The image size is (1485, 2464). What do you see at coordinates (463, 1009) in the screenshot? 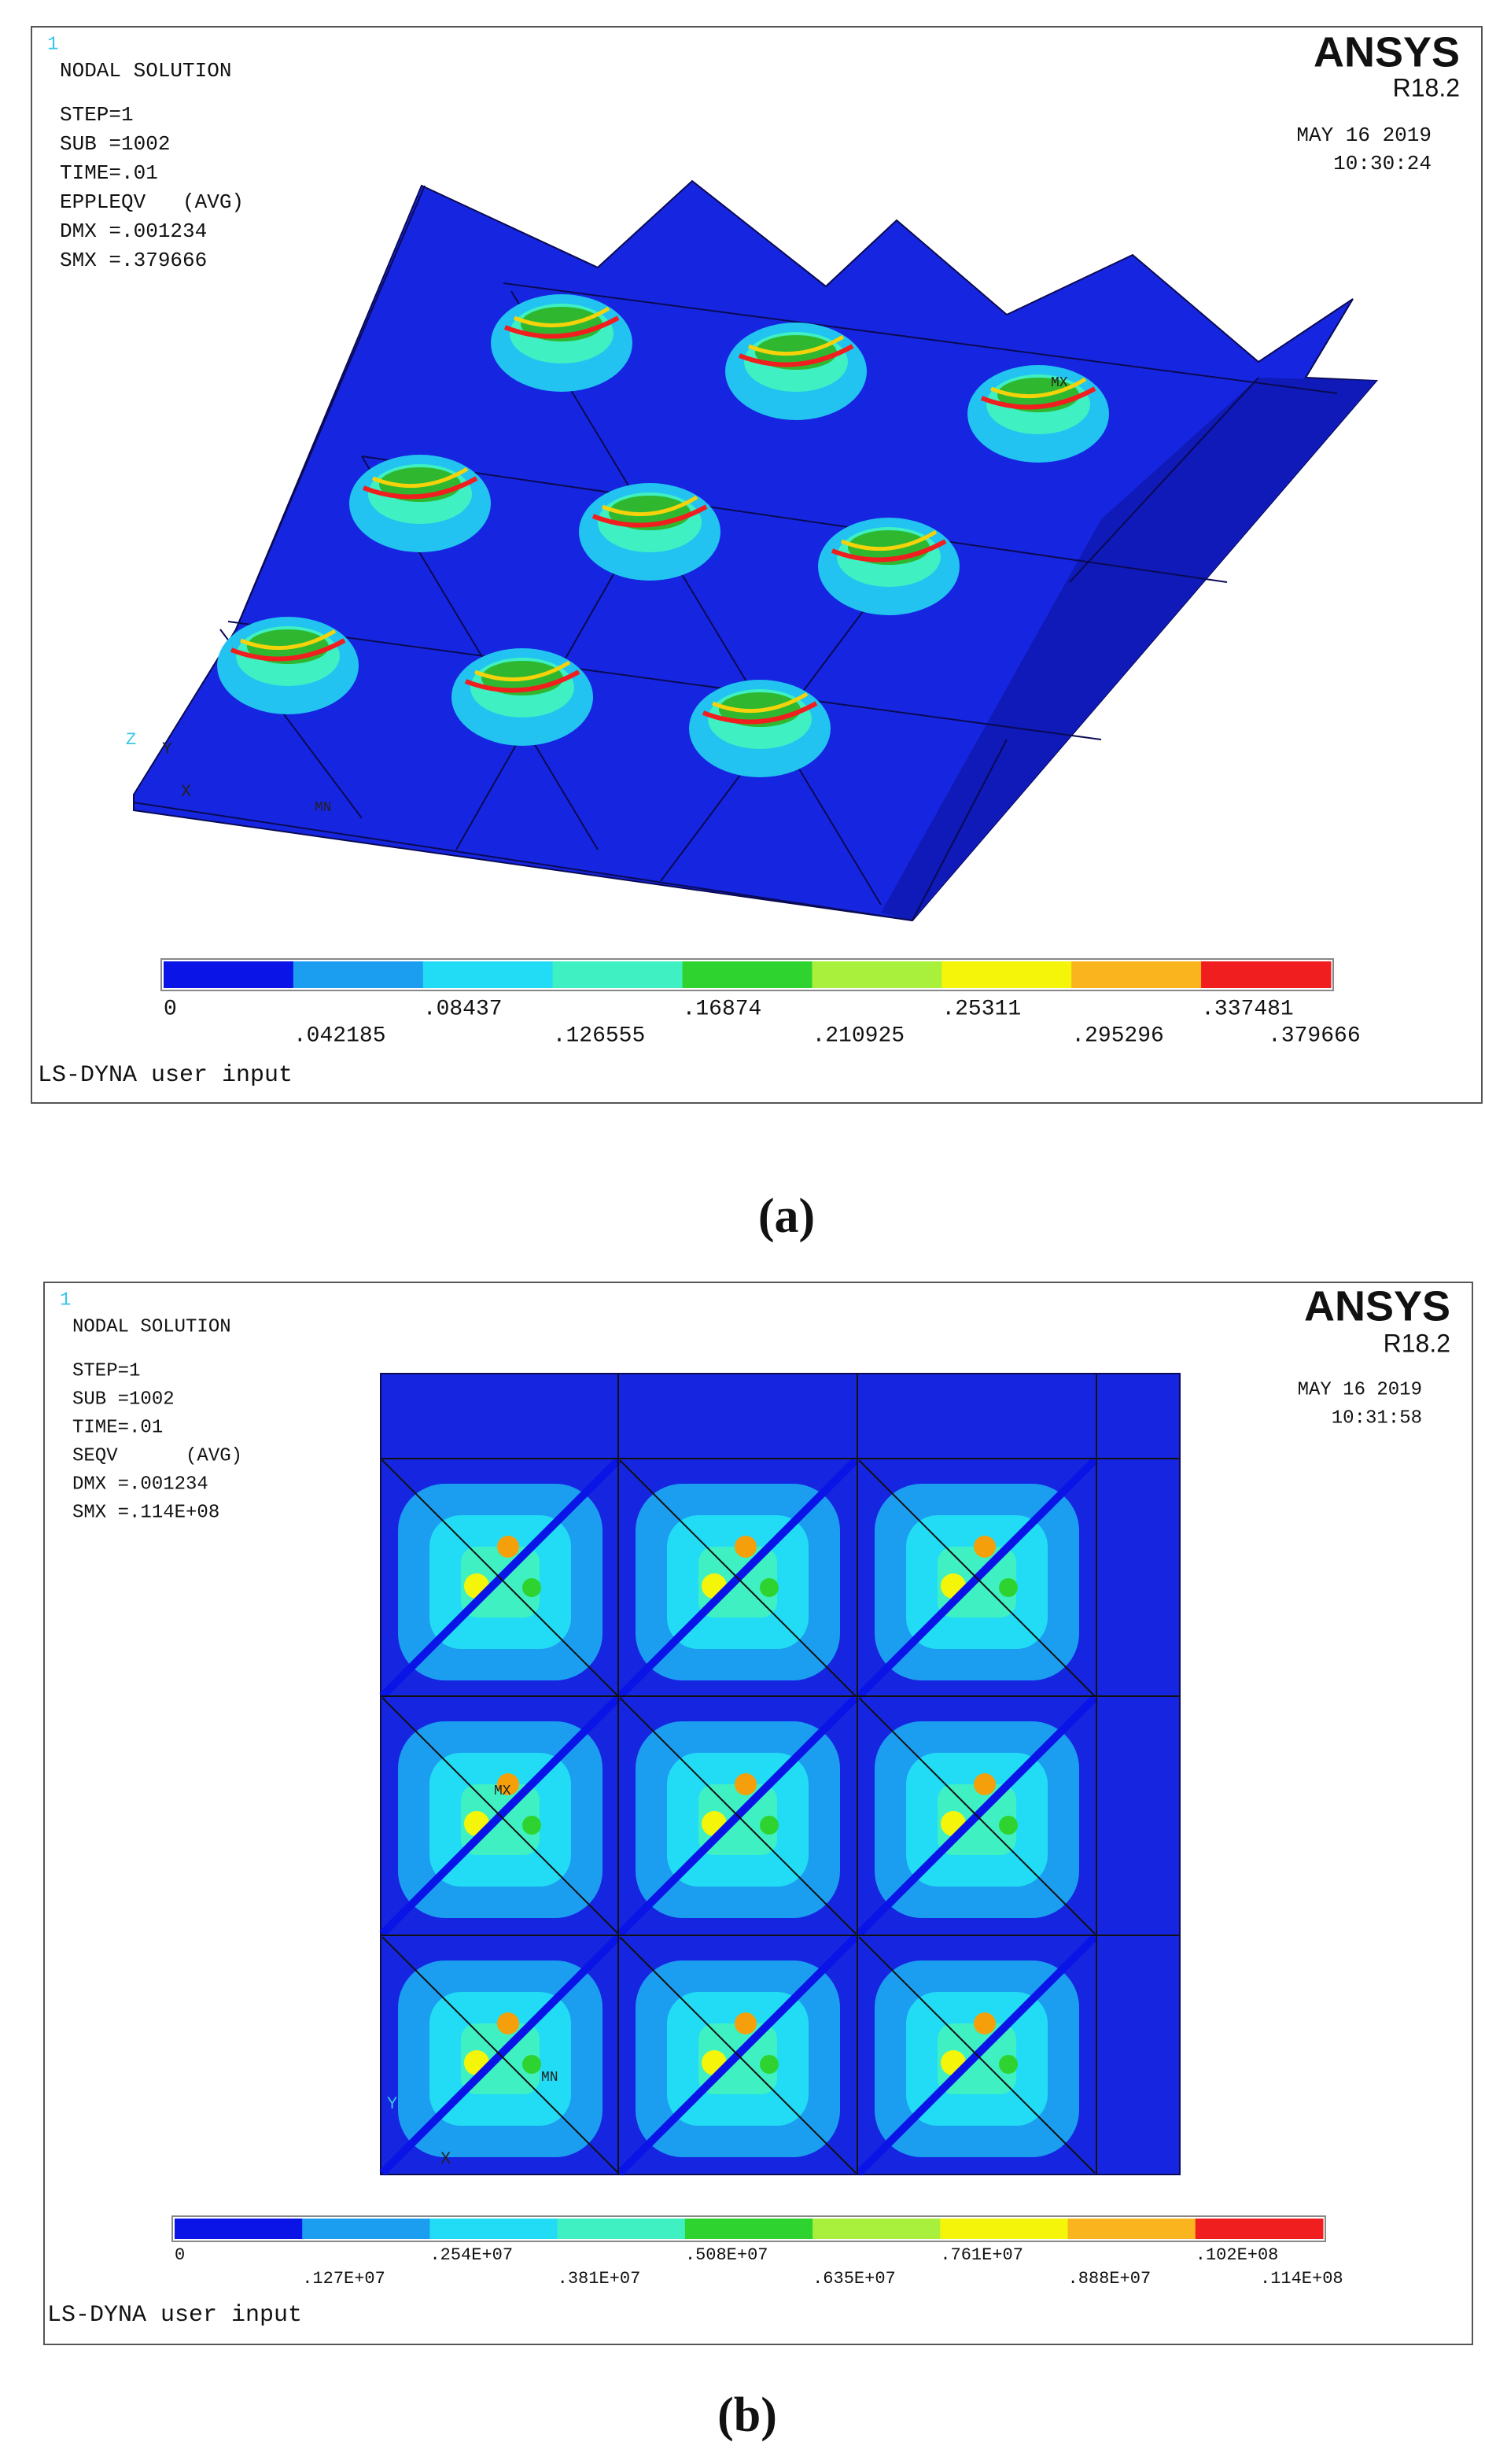
I see `legend-label: .08437` at bounding box center [463, 1009].